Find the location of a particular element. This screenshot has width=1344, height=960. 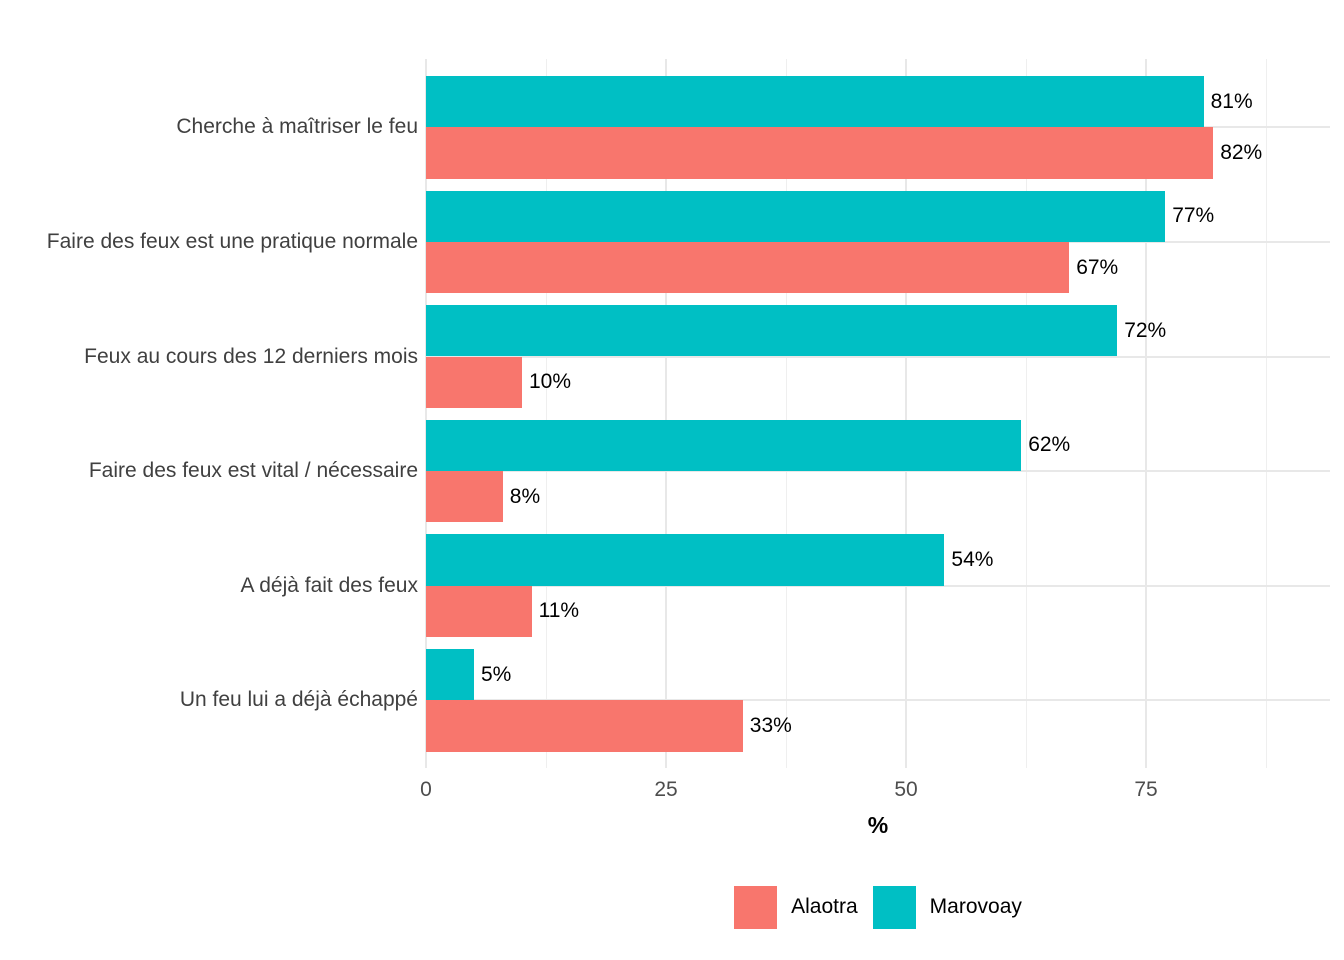

bar-value-label: 33% is located at coordinates (770, 725).